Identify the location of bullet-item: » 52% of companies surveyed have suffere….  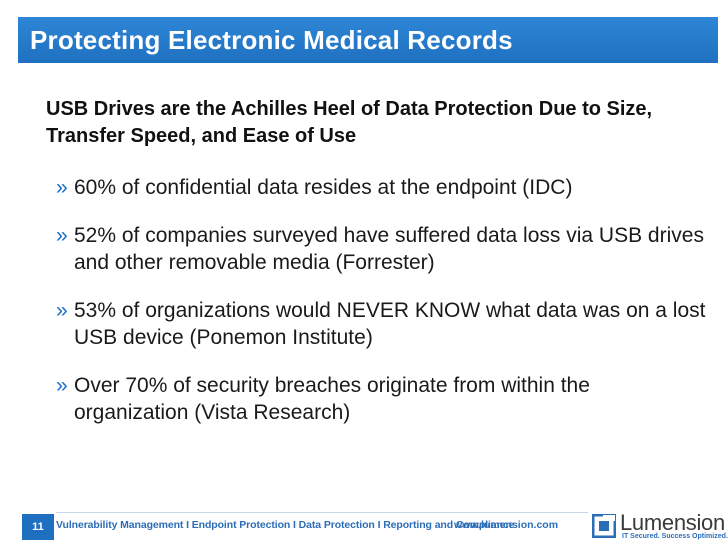
(381, 249).